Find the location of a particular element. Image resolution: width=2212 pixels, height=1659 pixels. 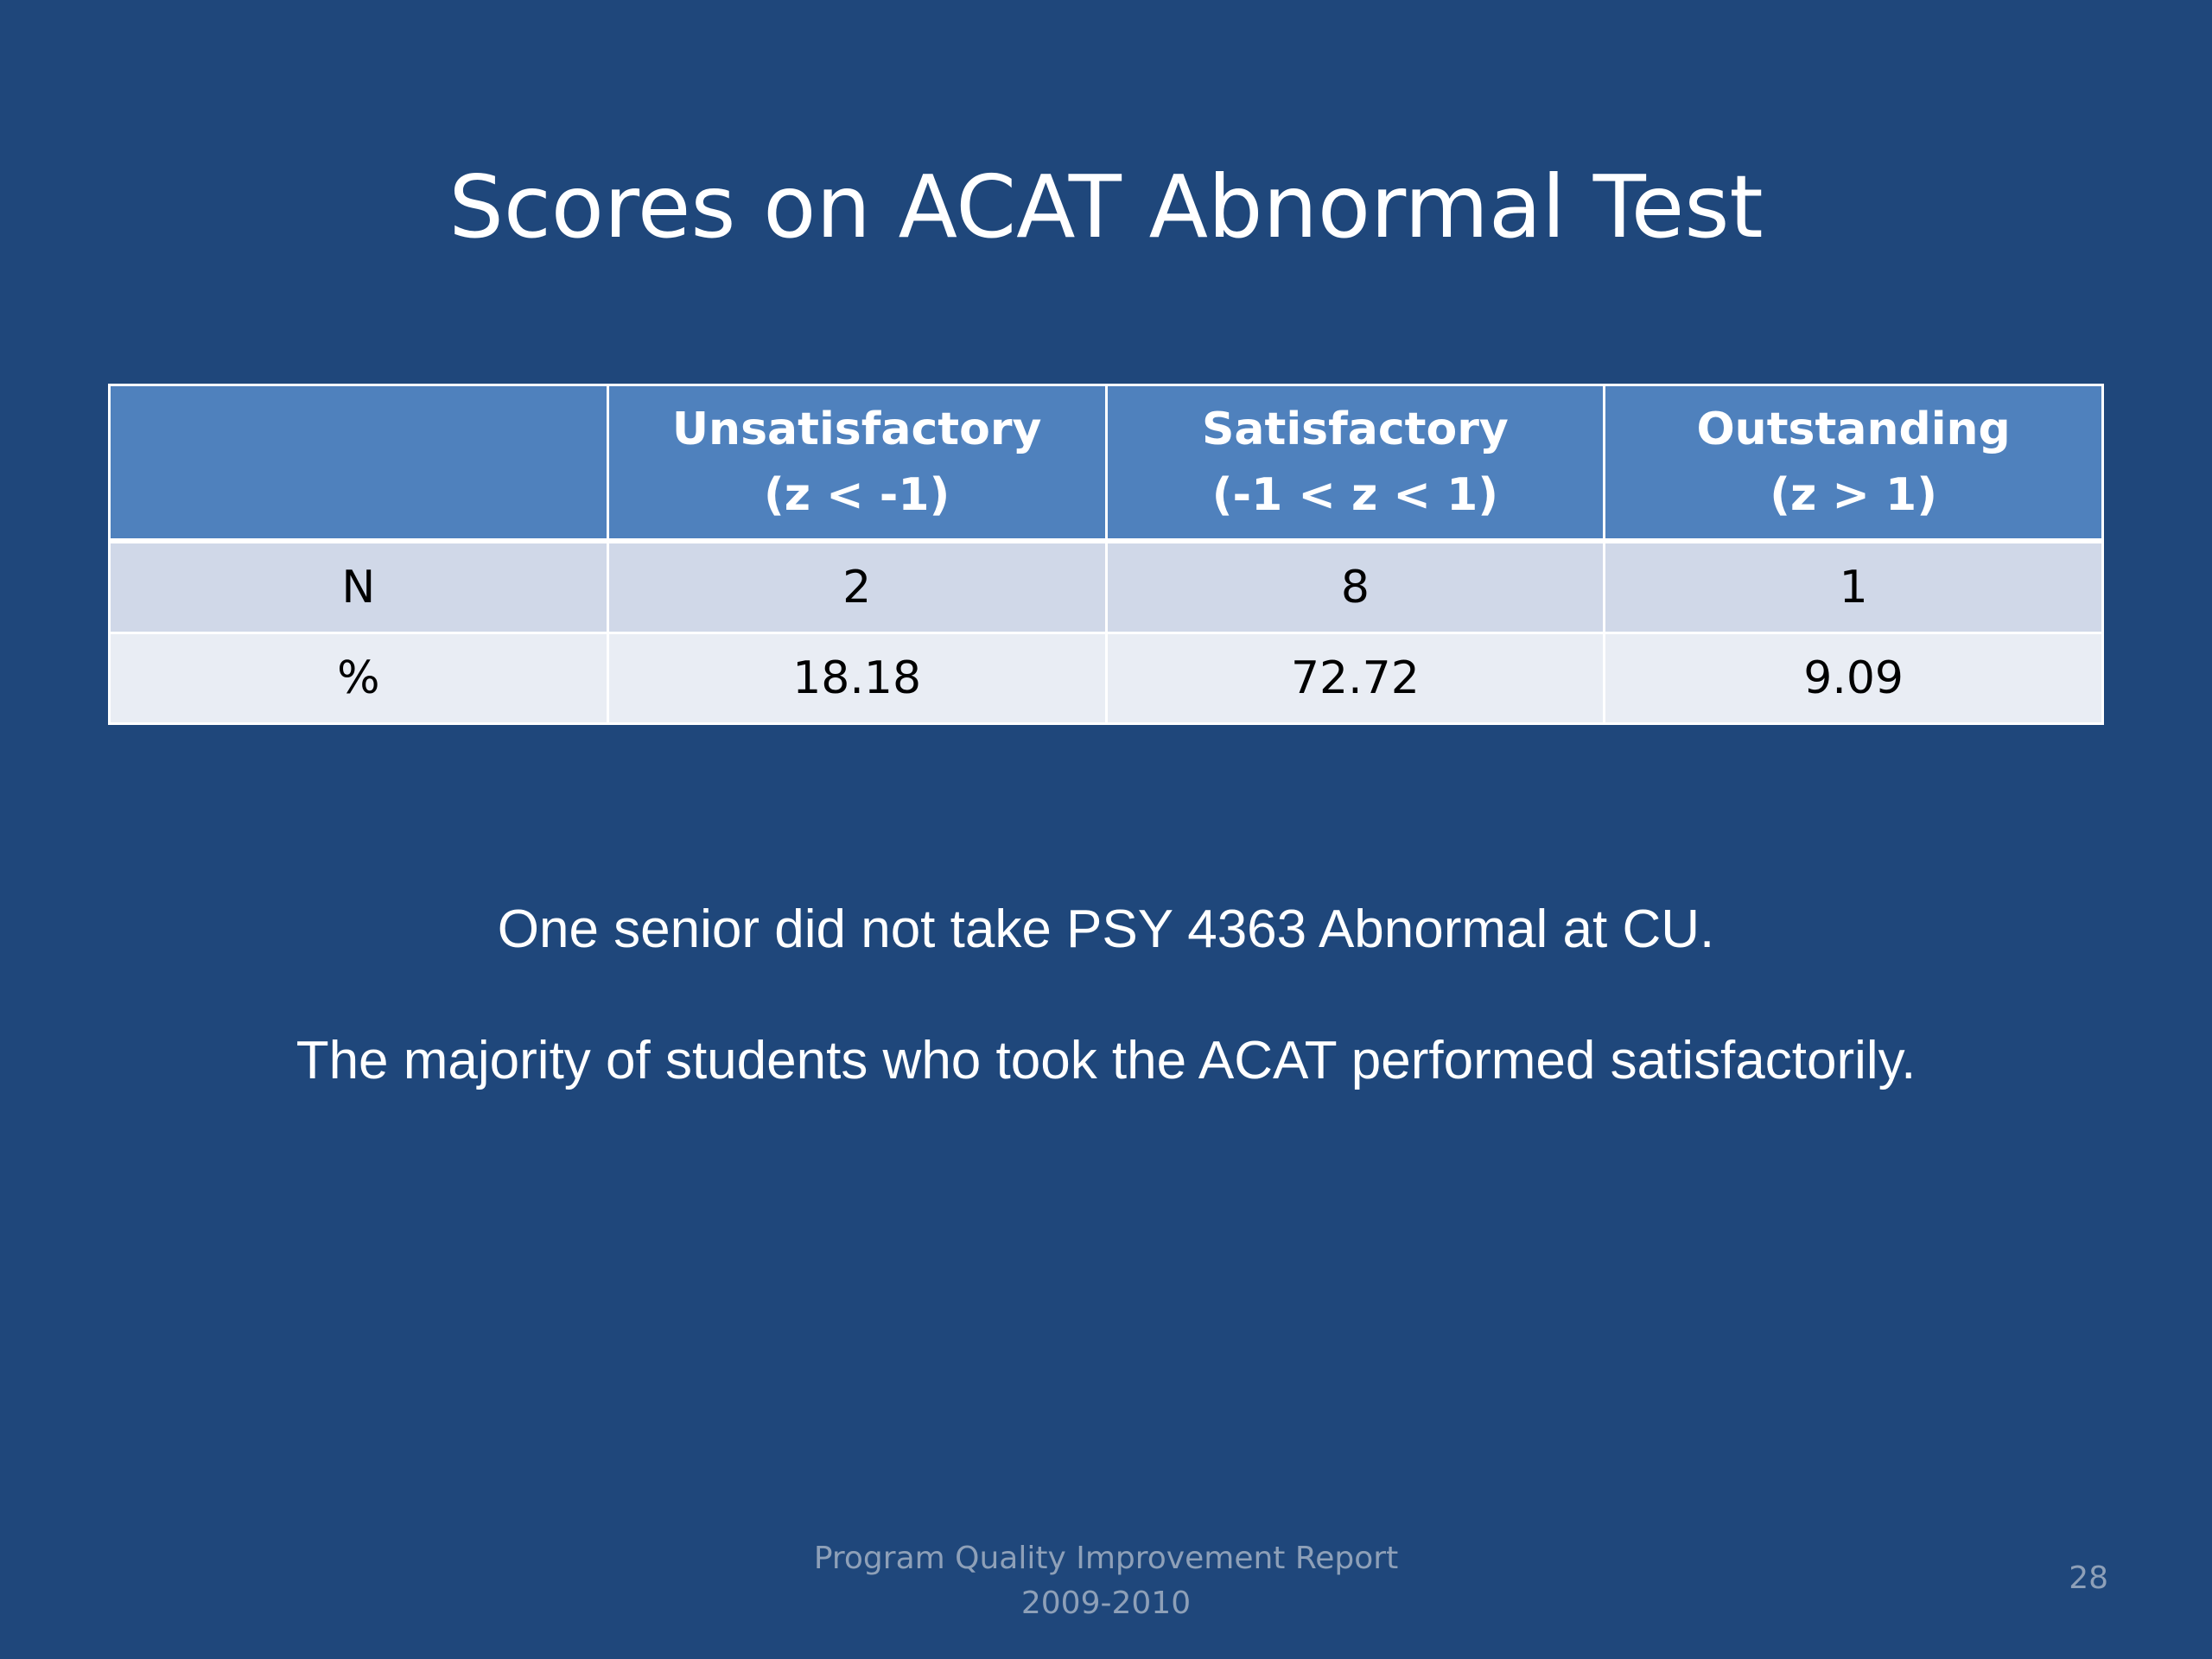

table-row: N 2 8 1 is located at coordinates (1106, 587).